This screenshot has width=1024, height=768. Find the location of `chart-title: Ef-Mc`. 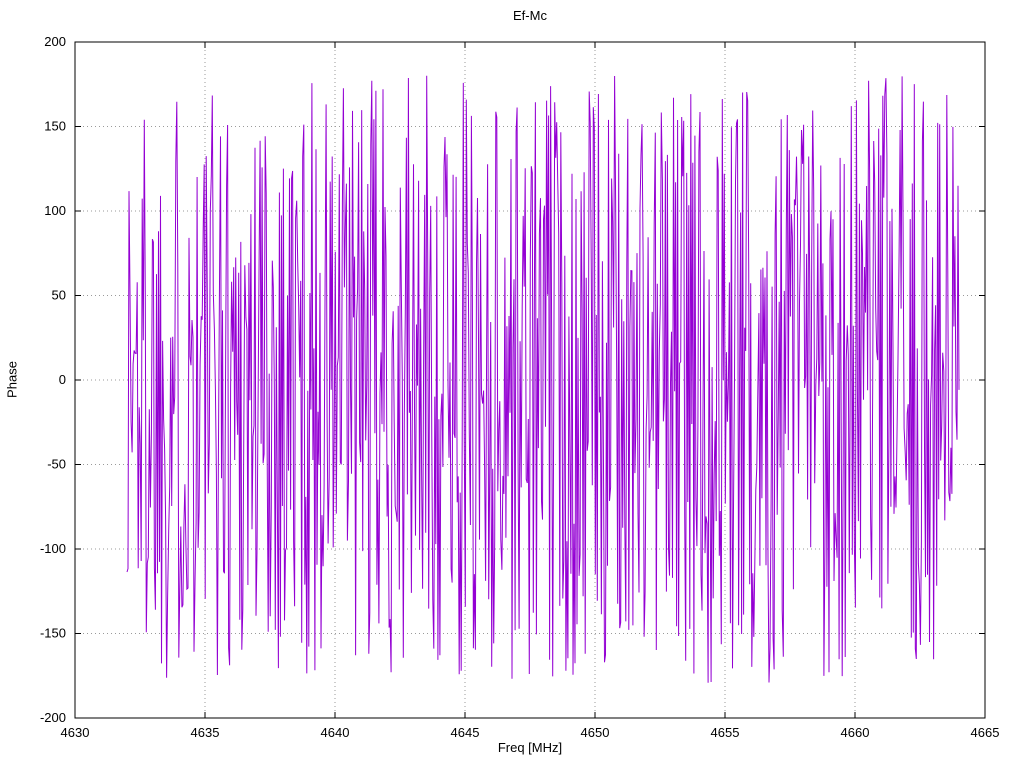

chart-title: Ef-Mc is located at coordinates (530, 15).